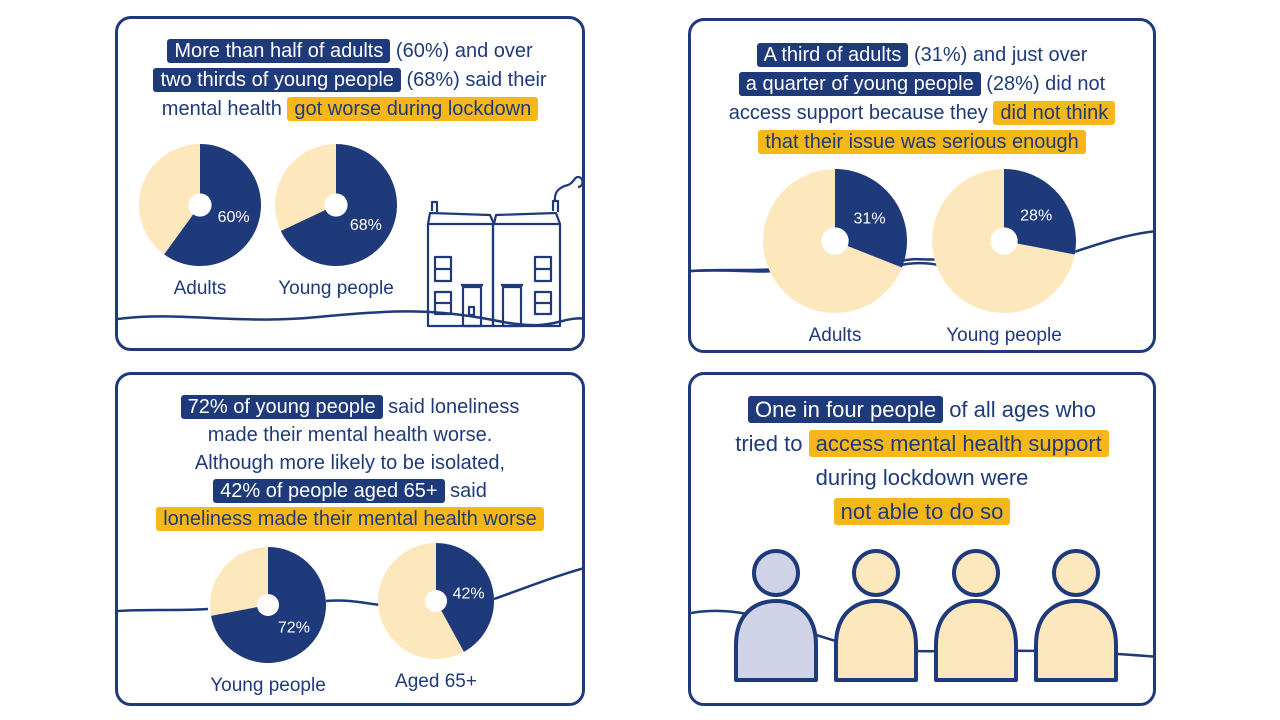 The height and width of the screenshot is (720, 1280). I want to click on statement-text: (31%) and just over, so click(998, 55).